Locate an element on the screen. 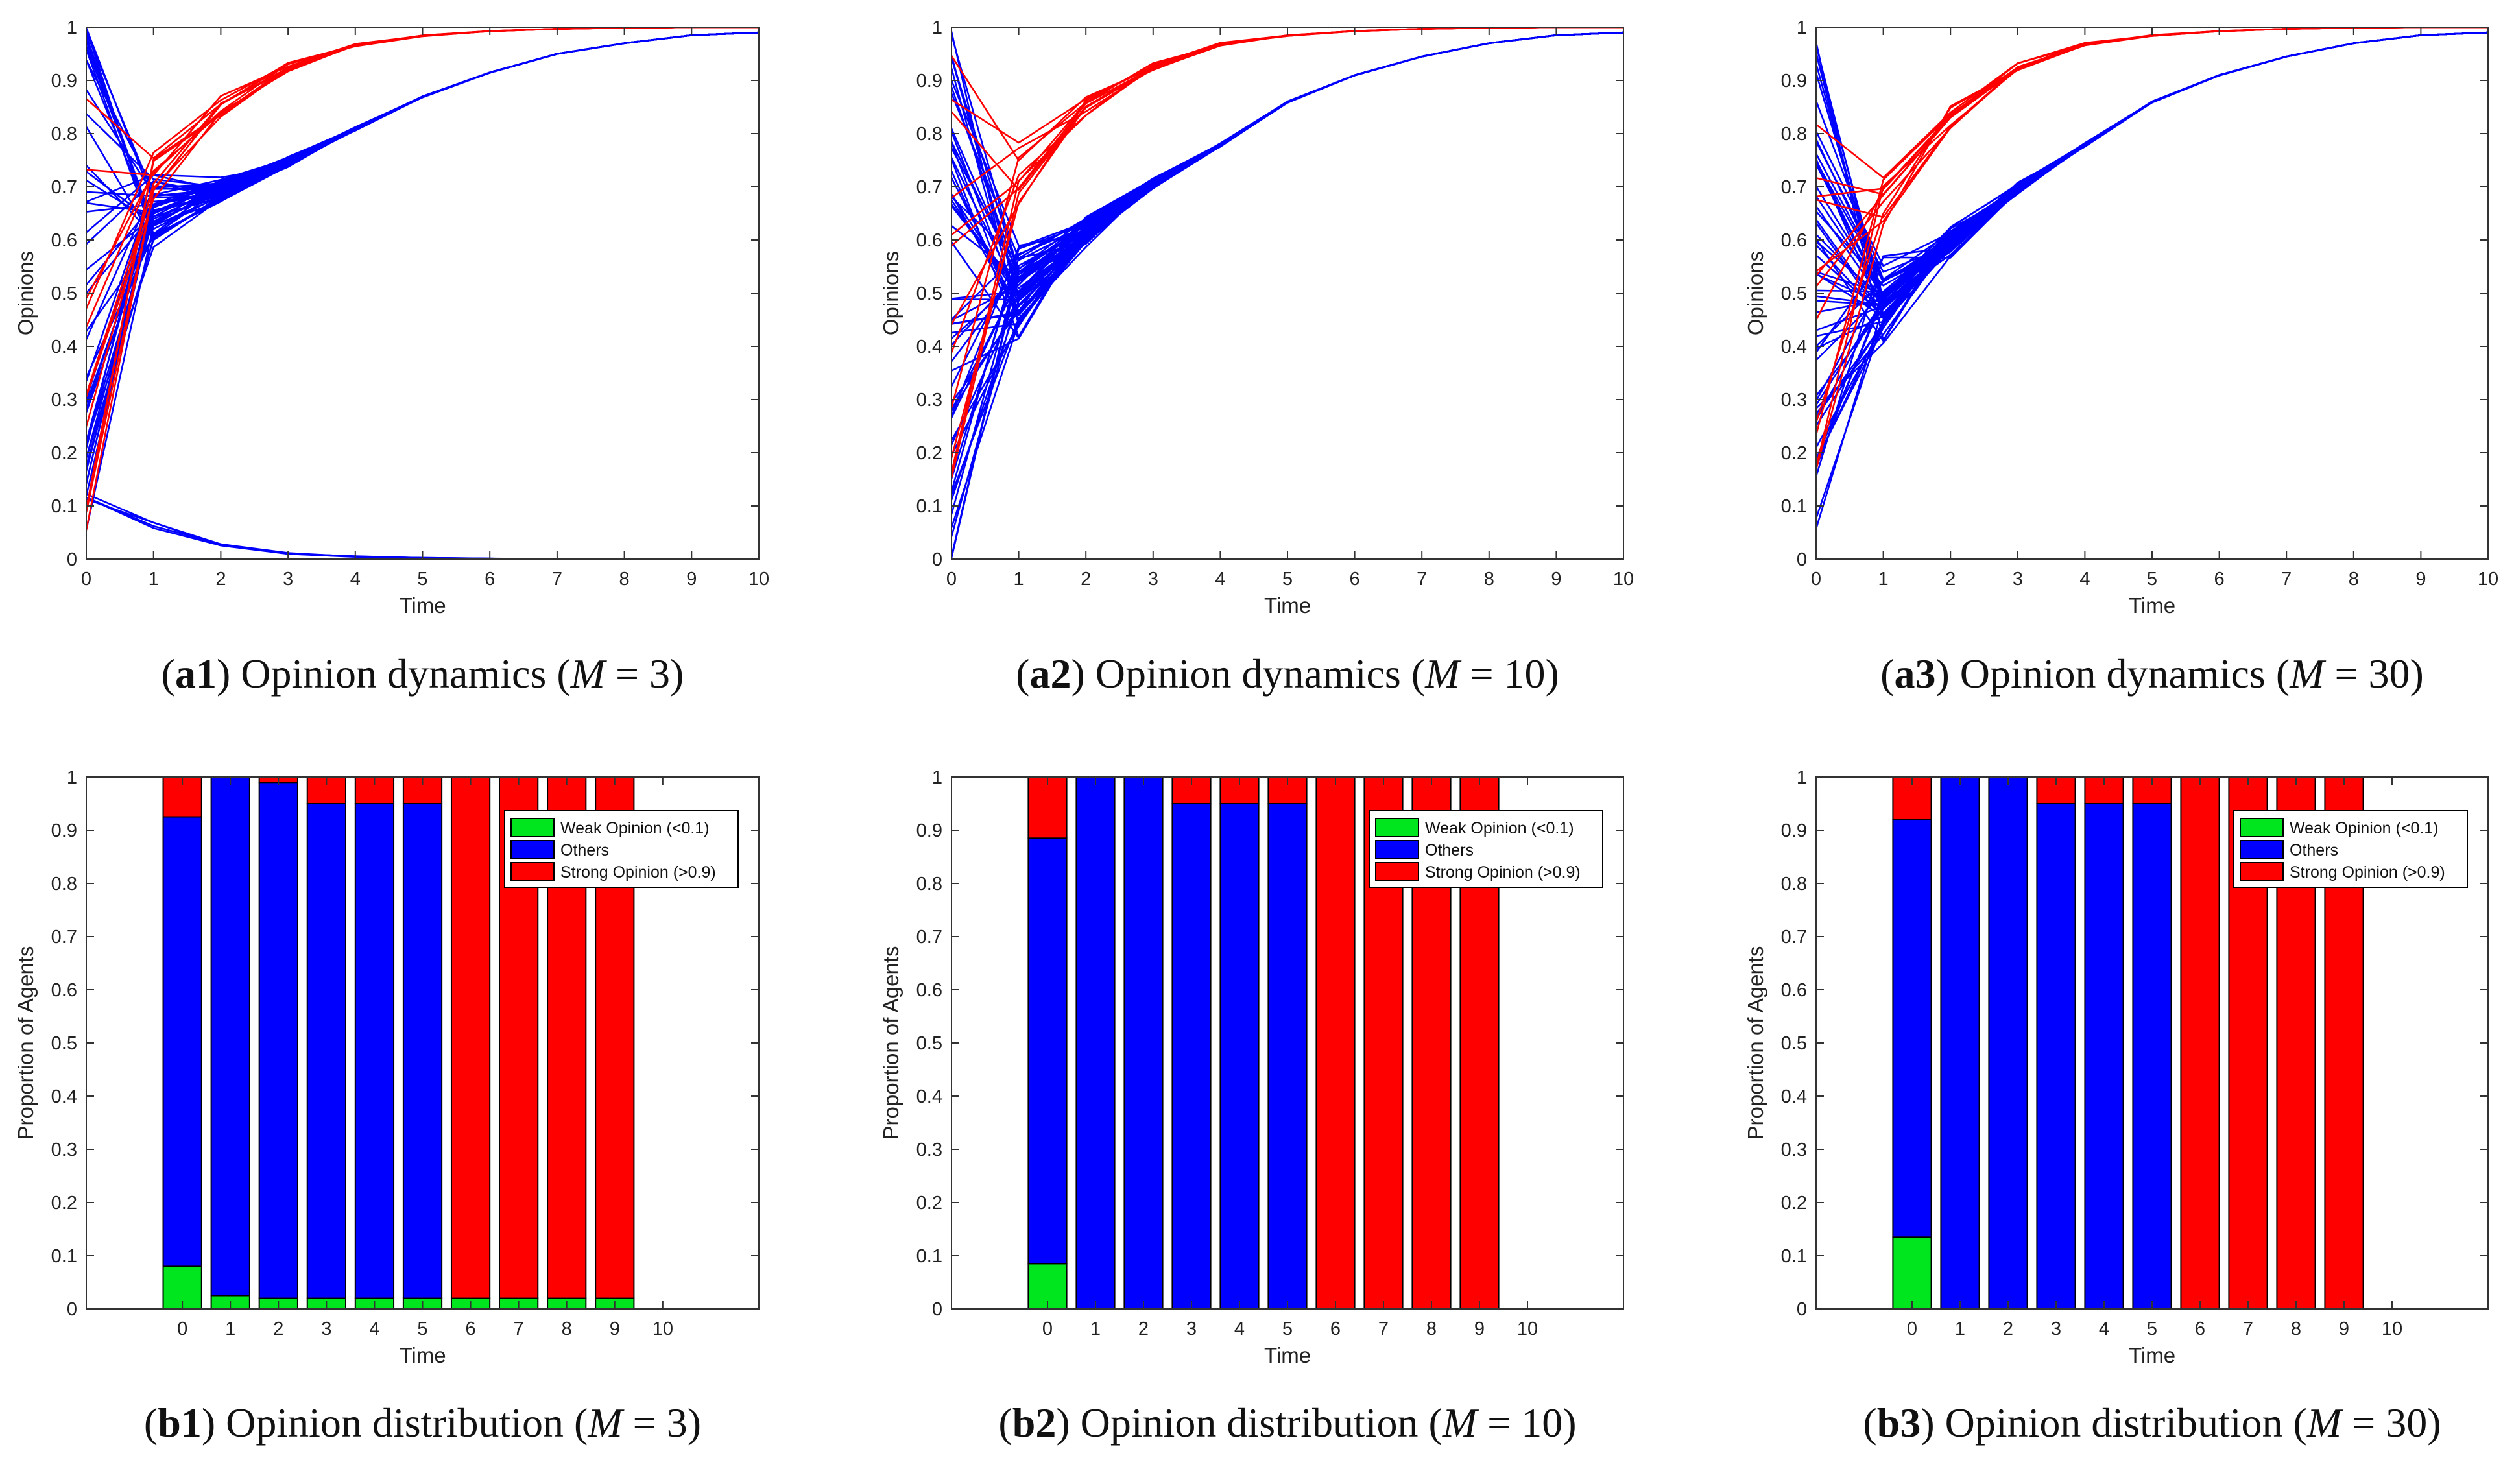 Image resolution: width=2514 pixels, height=1484 pixels. panel-caption: (b2) Opinion distribution (M = 10) is located at coordinates (1287, 1423).